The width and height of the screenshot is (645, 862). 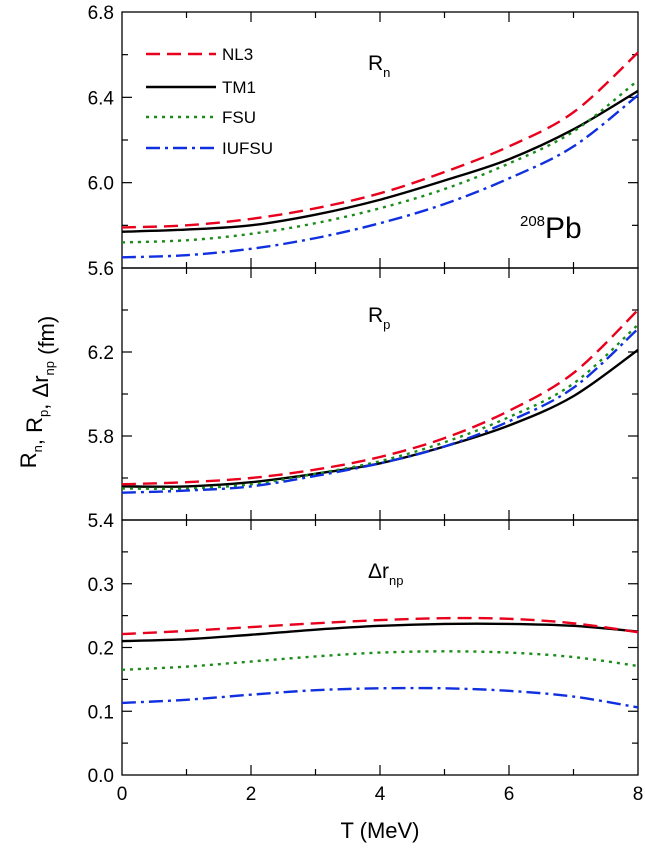 I want to click on legend-label-fsu: FSU, so click(x=239, y=117).